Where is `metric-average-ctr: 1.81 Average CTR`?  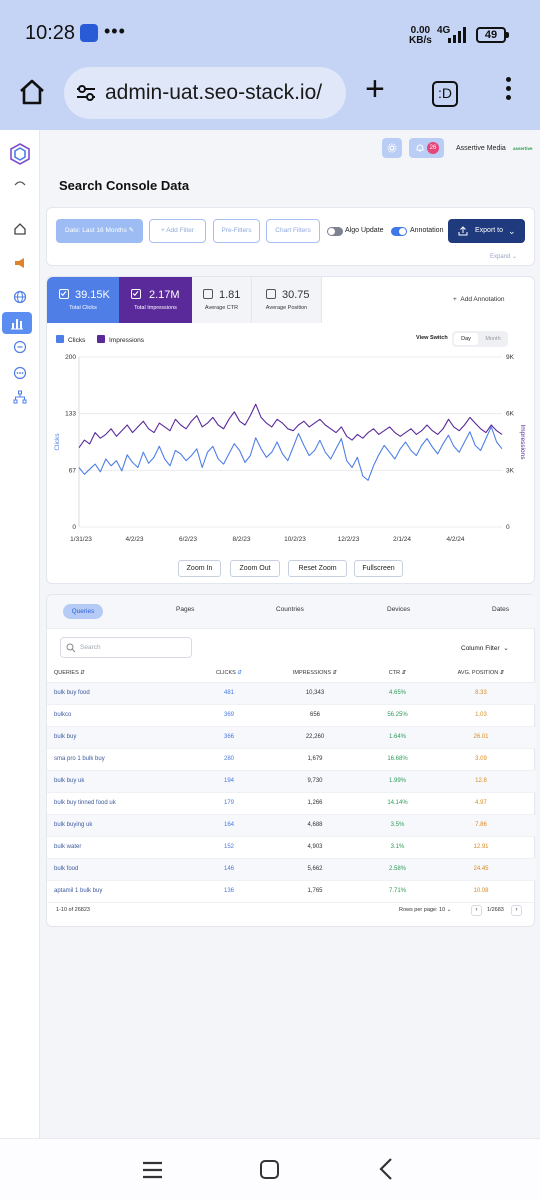
metric-average-ctr: 1.81 Average CTR is located at coordinates (222, 300).